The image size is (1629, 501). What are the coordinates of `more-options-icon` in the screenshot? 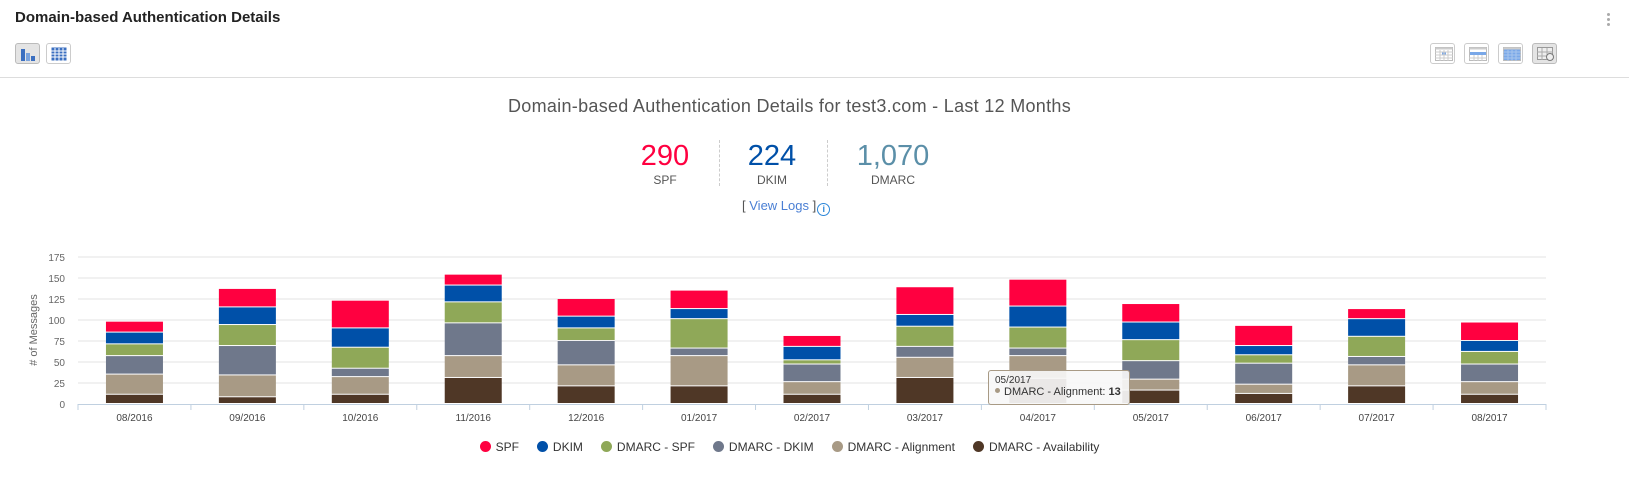 It's located at (1609, 20).